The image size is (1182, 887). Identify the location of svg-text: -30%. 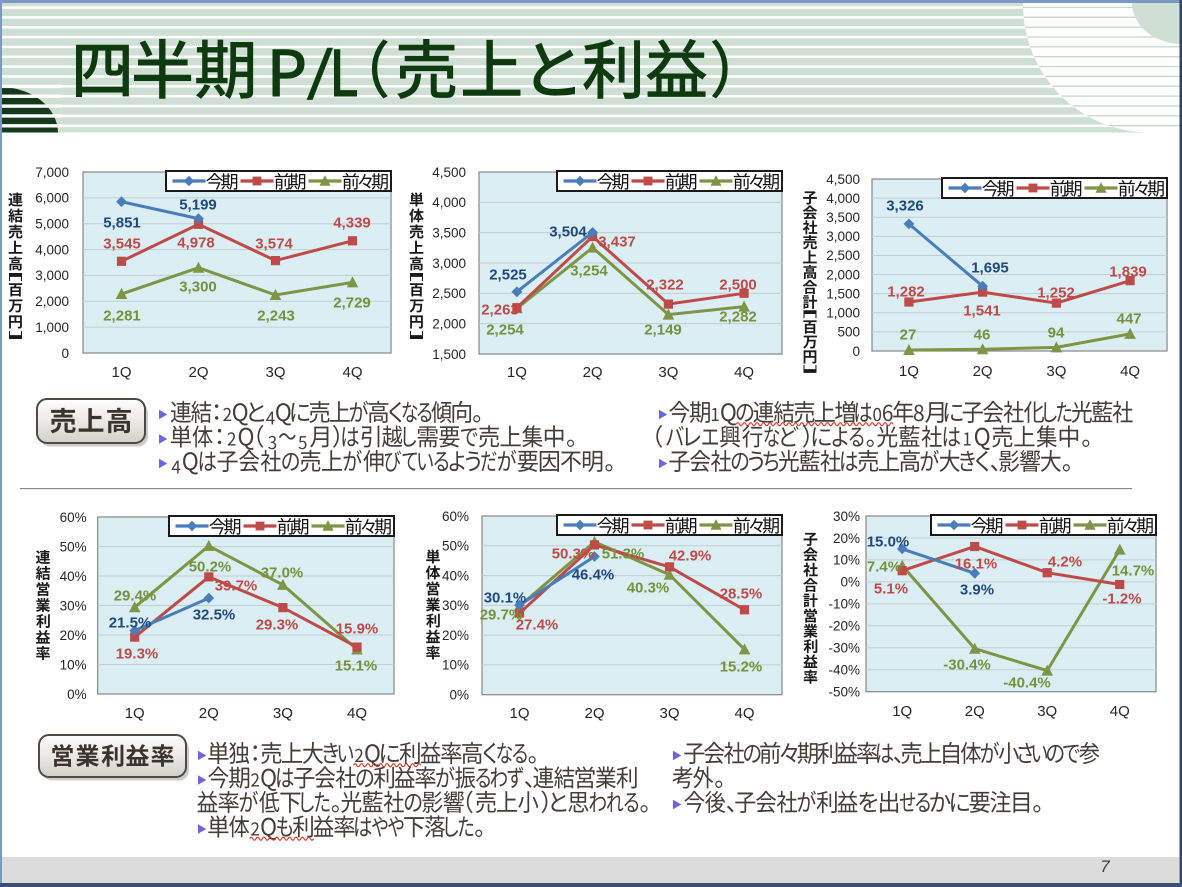
(844, 648).